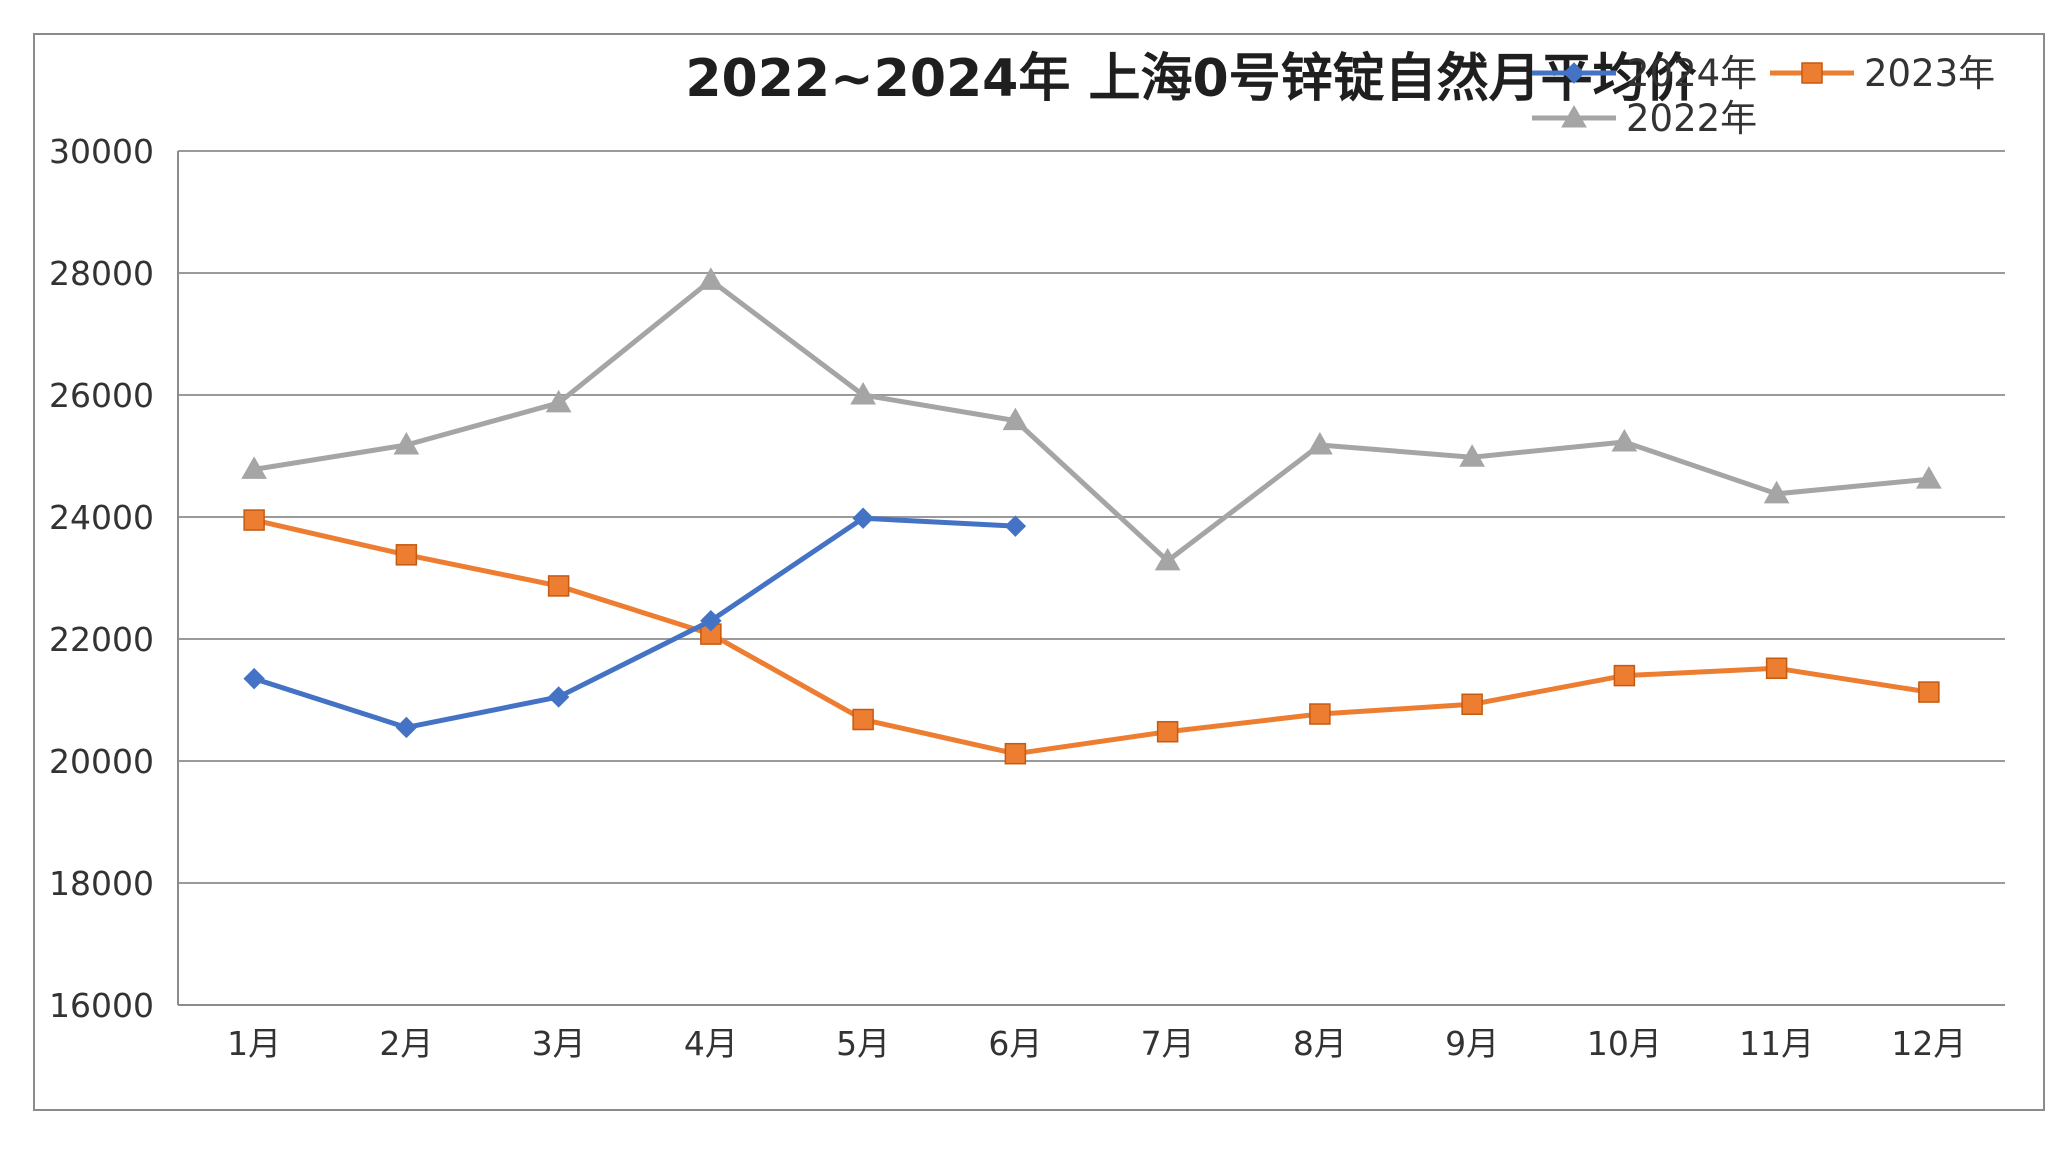  Describe the element at coordinates (1776, 1043) in the screenshot. I see `x-tick-label: 11月` at that location.